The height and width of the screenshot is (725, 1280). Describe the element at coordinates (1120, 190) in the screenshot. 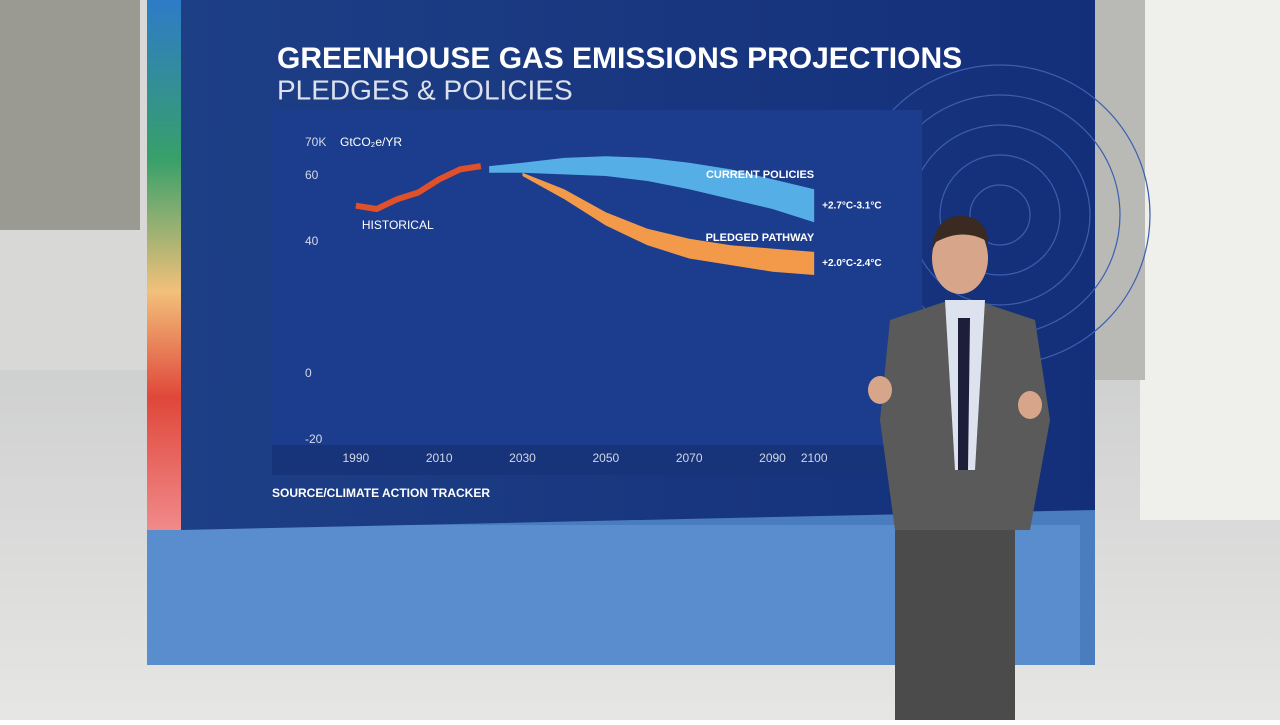

I see `stairs` at that location.